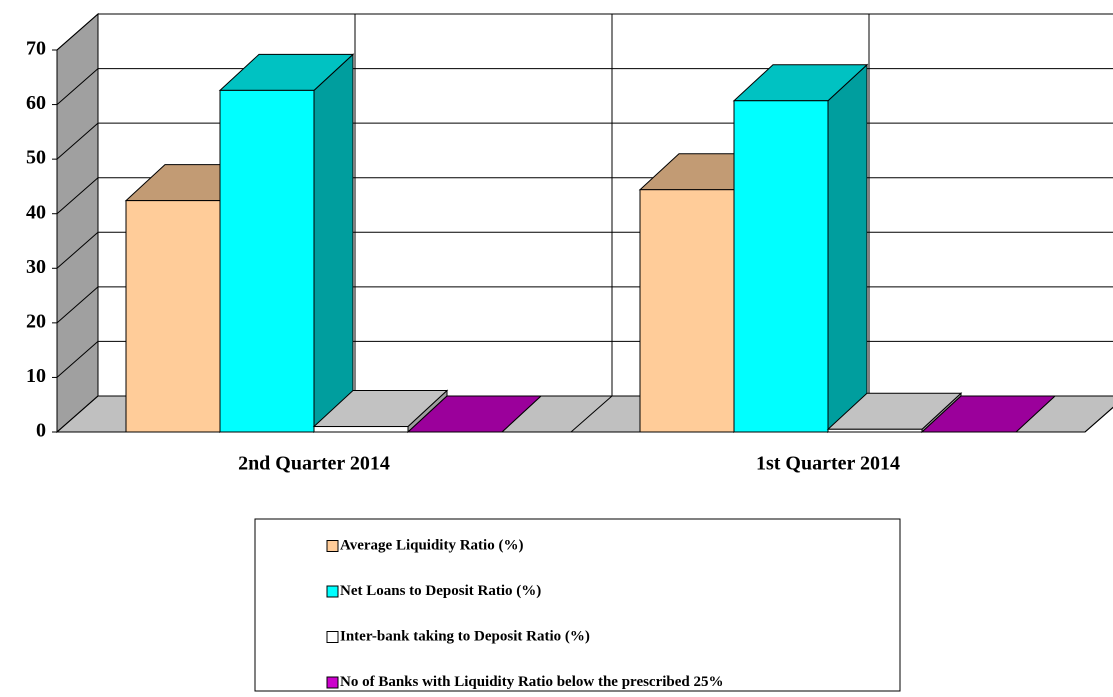 This screenshot has width=1113, height=697. Describe the element at coordinates (431, 545) in the screenshot. I see `legend-label: Average Liquidity Ratio (%)` at that location.